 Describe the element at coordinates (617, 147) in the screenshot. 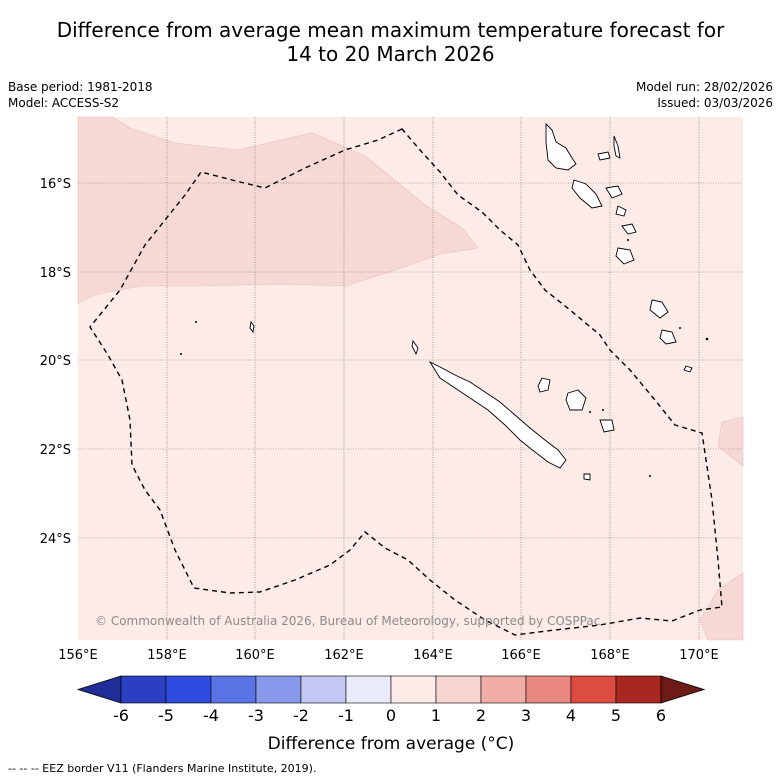

I see `island-pentecost` at that location.